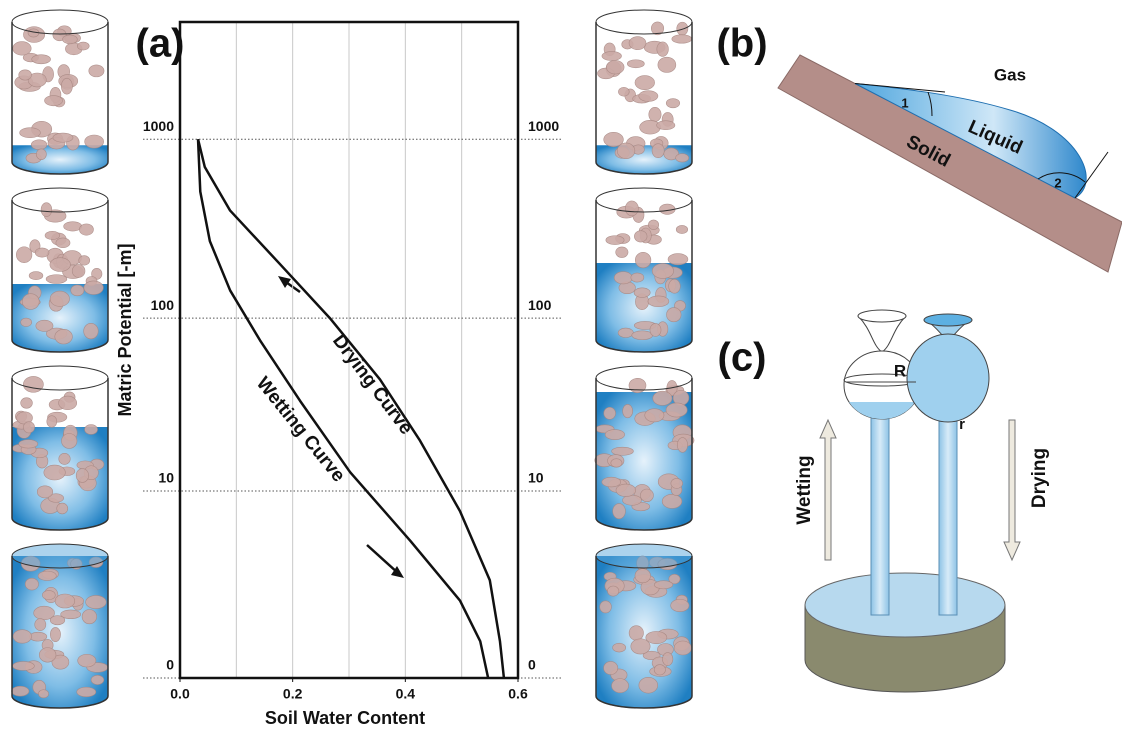  What do you see at coordinates (742, 358) in the screenshot?
I see `panel-label: (c)` at bounding box center [742, 358].